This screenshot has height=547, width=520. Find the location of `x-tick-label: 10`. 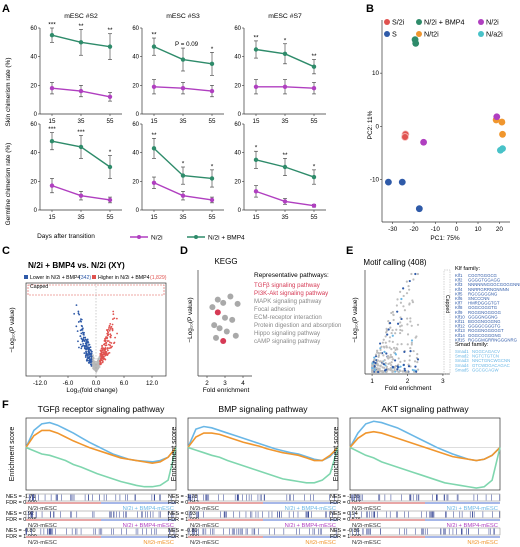

x-tick-label: 10 is located at coordinates (478, 229).